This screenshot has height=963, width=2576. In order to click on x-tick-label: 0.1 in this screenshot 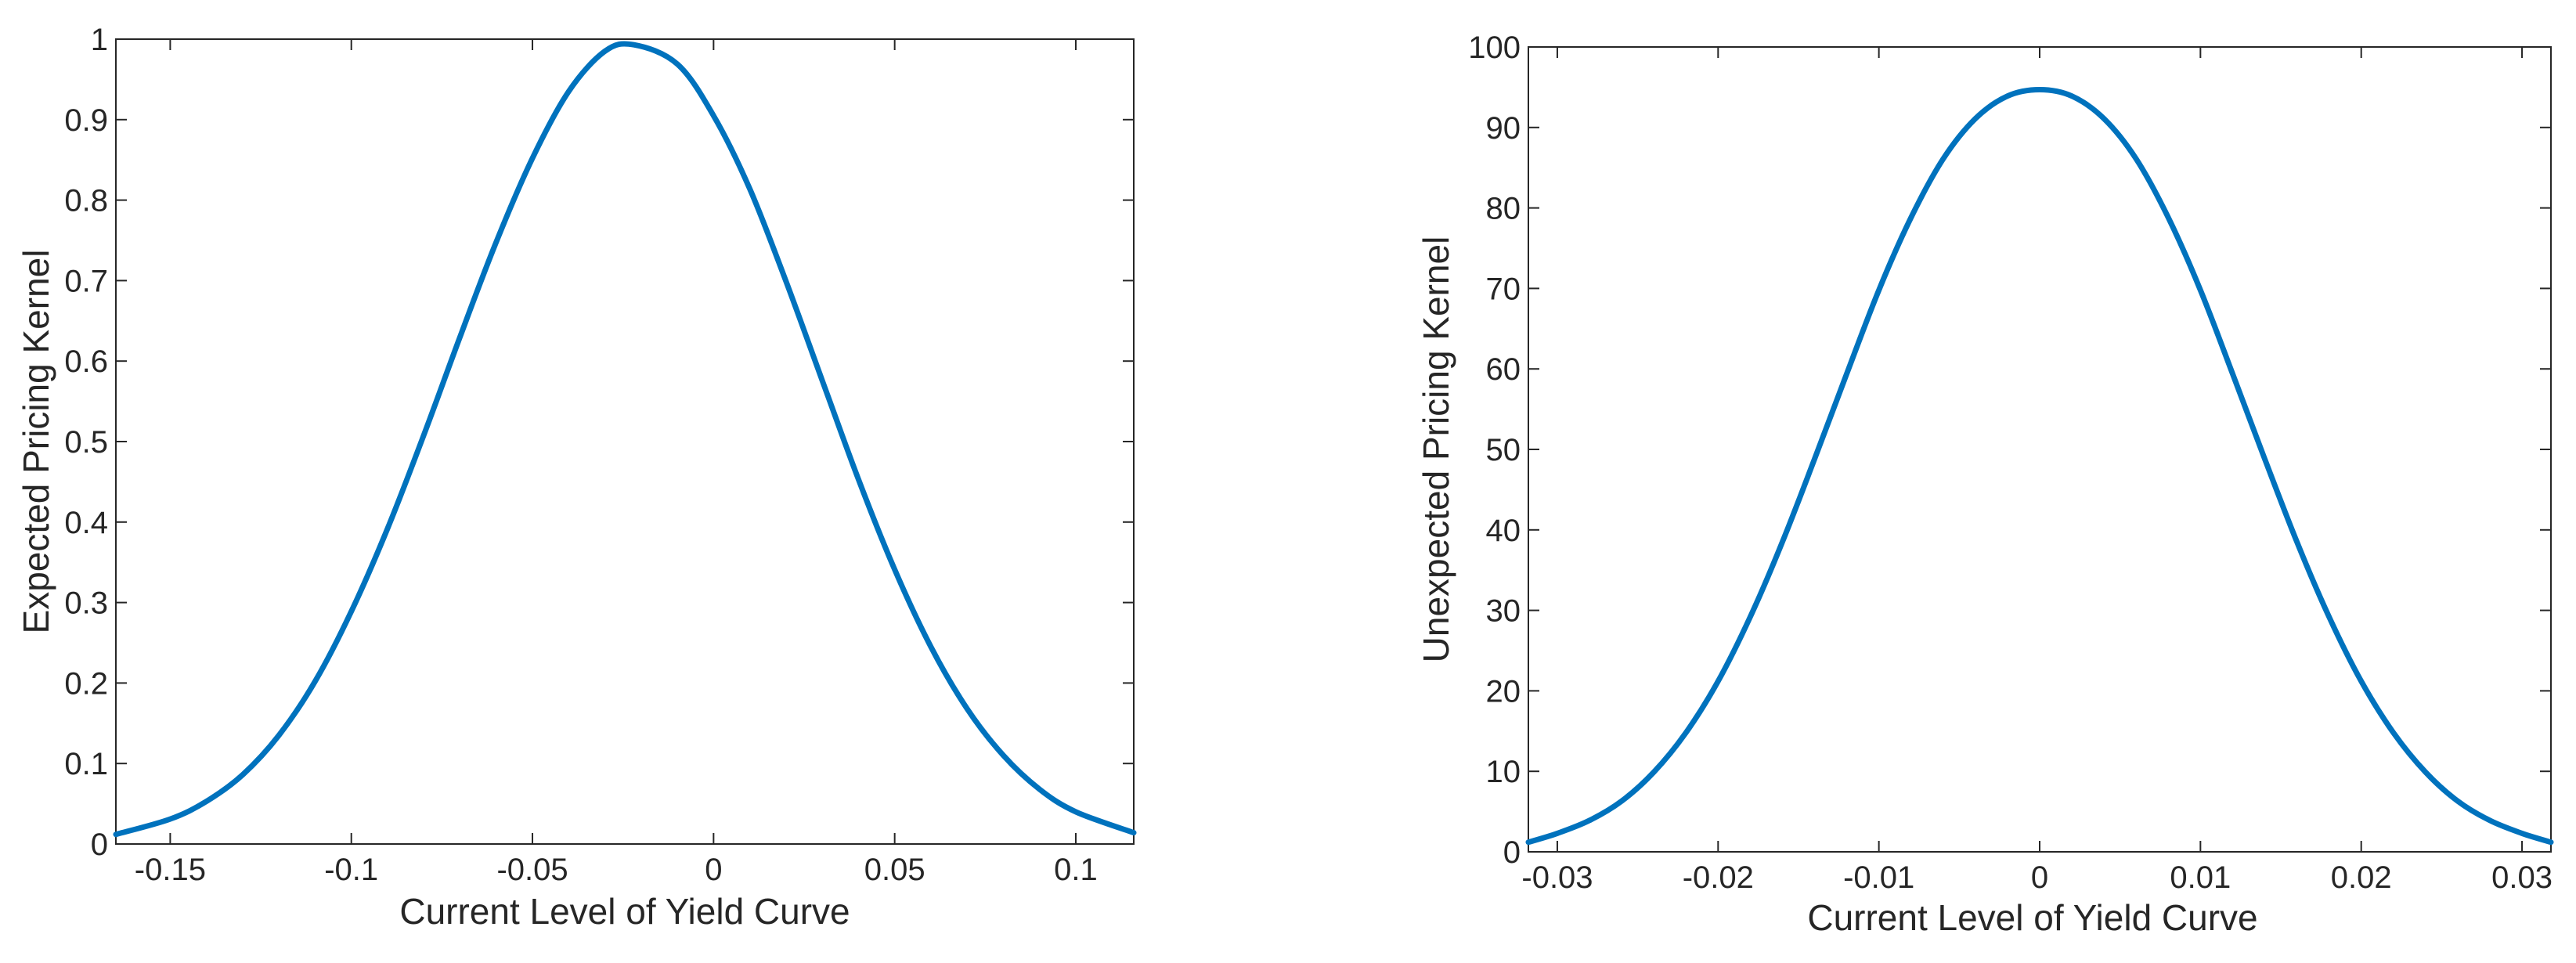, I will do `click(1076, 870)`.